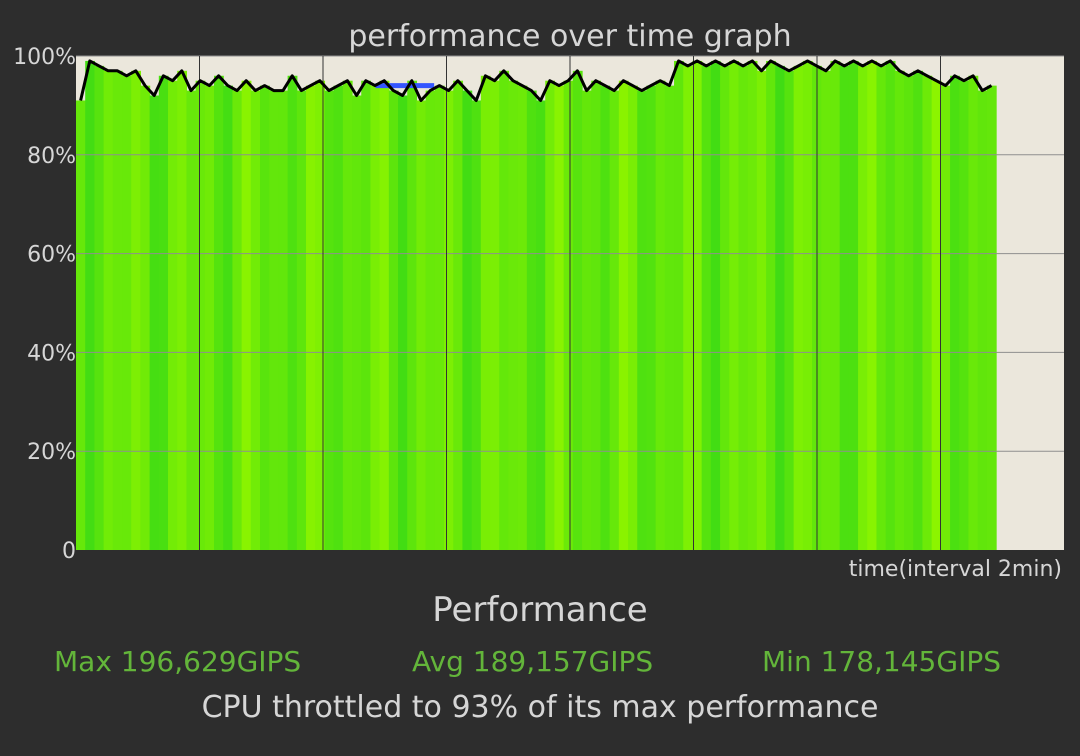  Describe the element at coordinates (569, 36) in the screenshot. I see `chart-title: performance over time graph` at that location.